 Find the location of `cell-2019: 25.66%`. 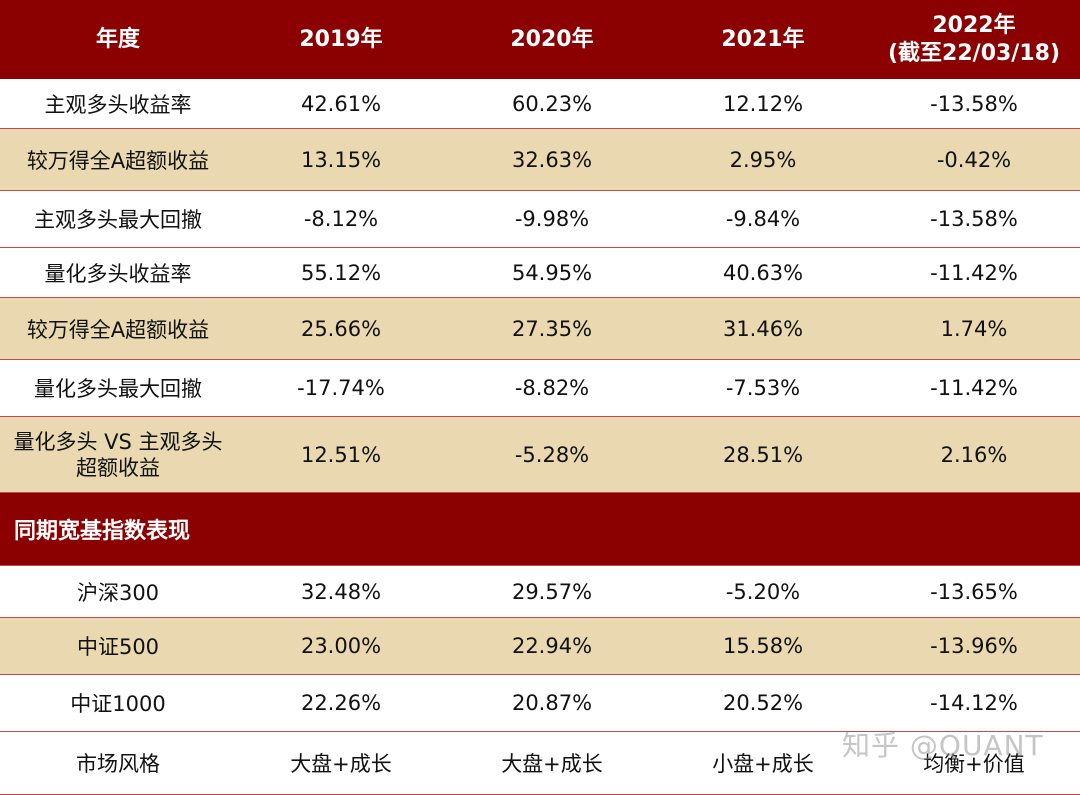

cell-2019: 25.66% is located at coordinates (341, 328).